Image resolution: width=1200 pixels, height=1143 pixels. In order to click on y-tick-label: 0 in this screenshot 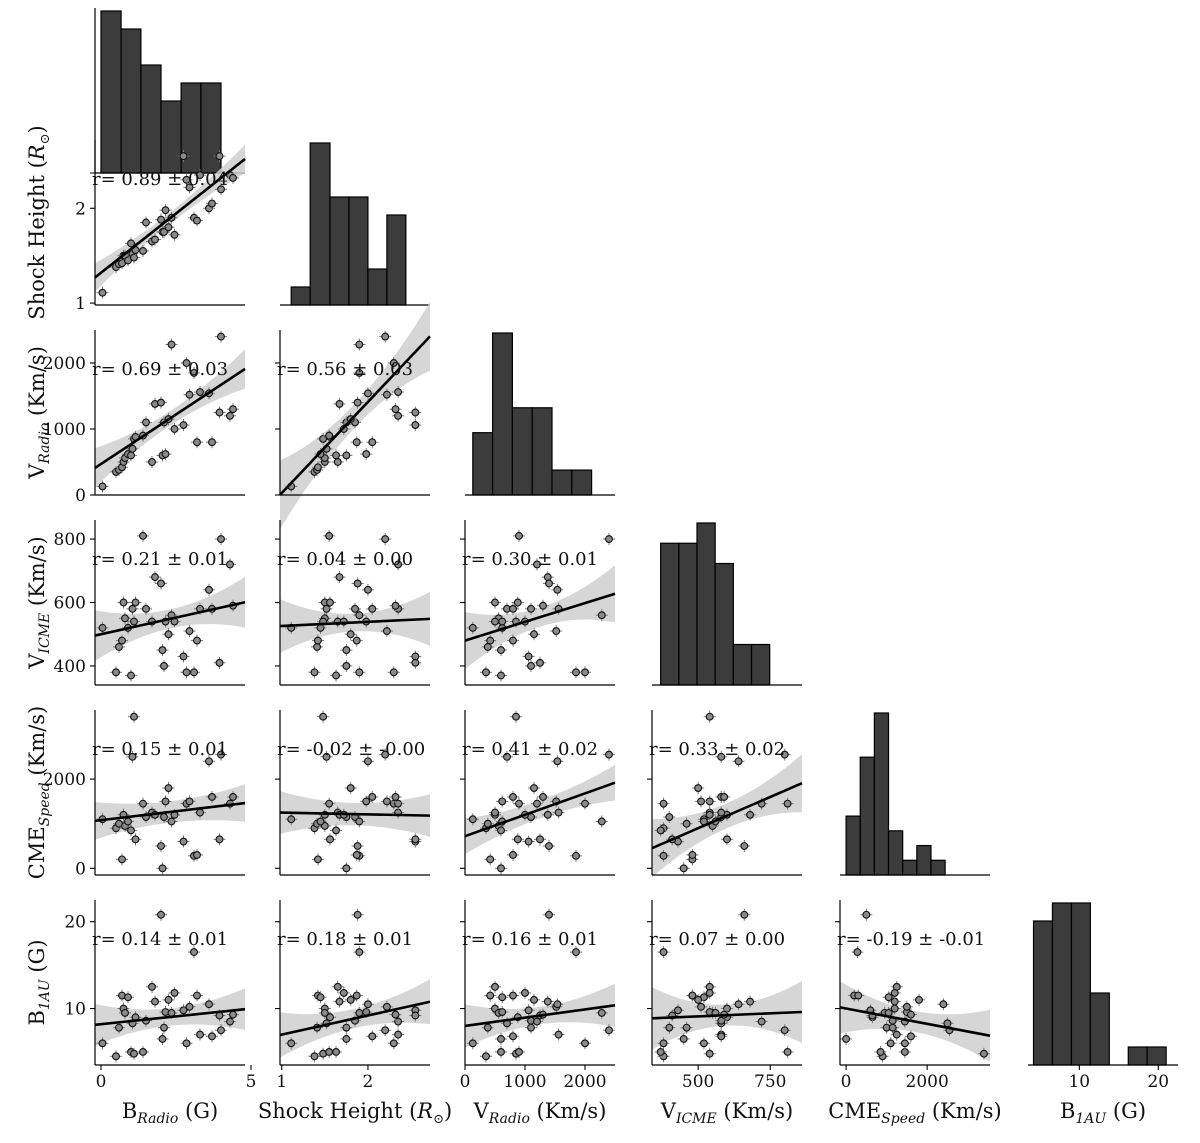, I will do `click(80, 496)`.